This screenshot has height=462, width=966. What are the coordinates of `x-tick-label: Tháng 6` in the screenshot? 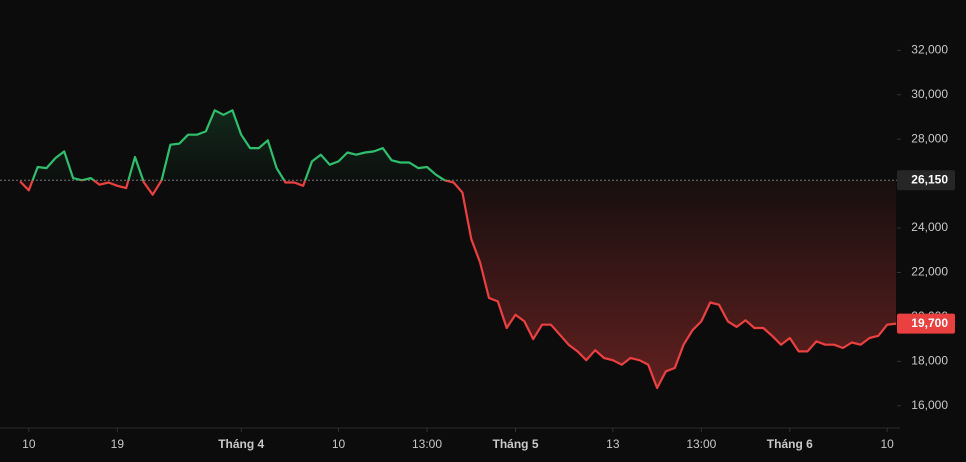 It's located at (790, 444).